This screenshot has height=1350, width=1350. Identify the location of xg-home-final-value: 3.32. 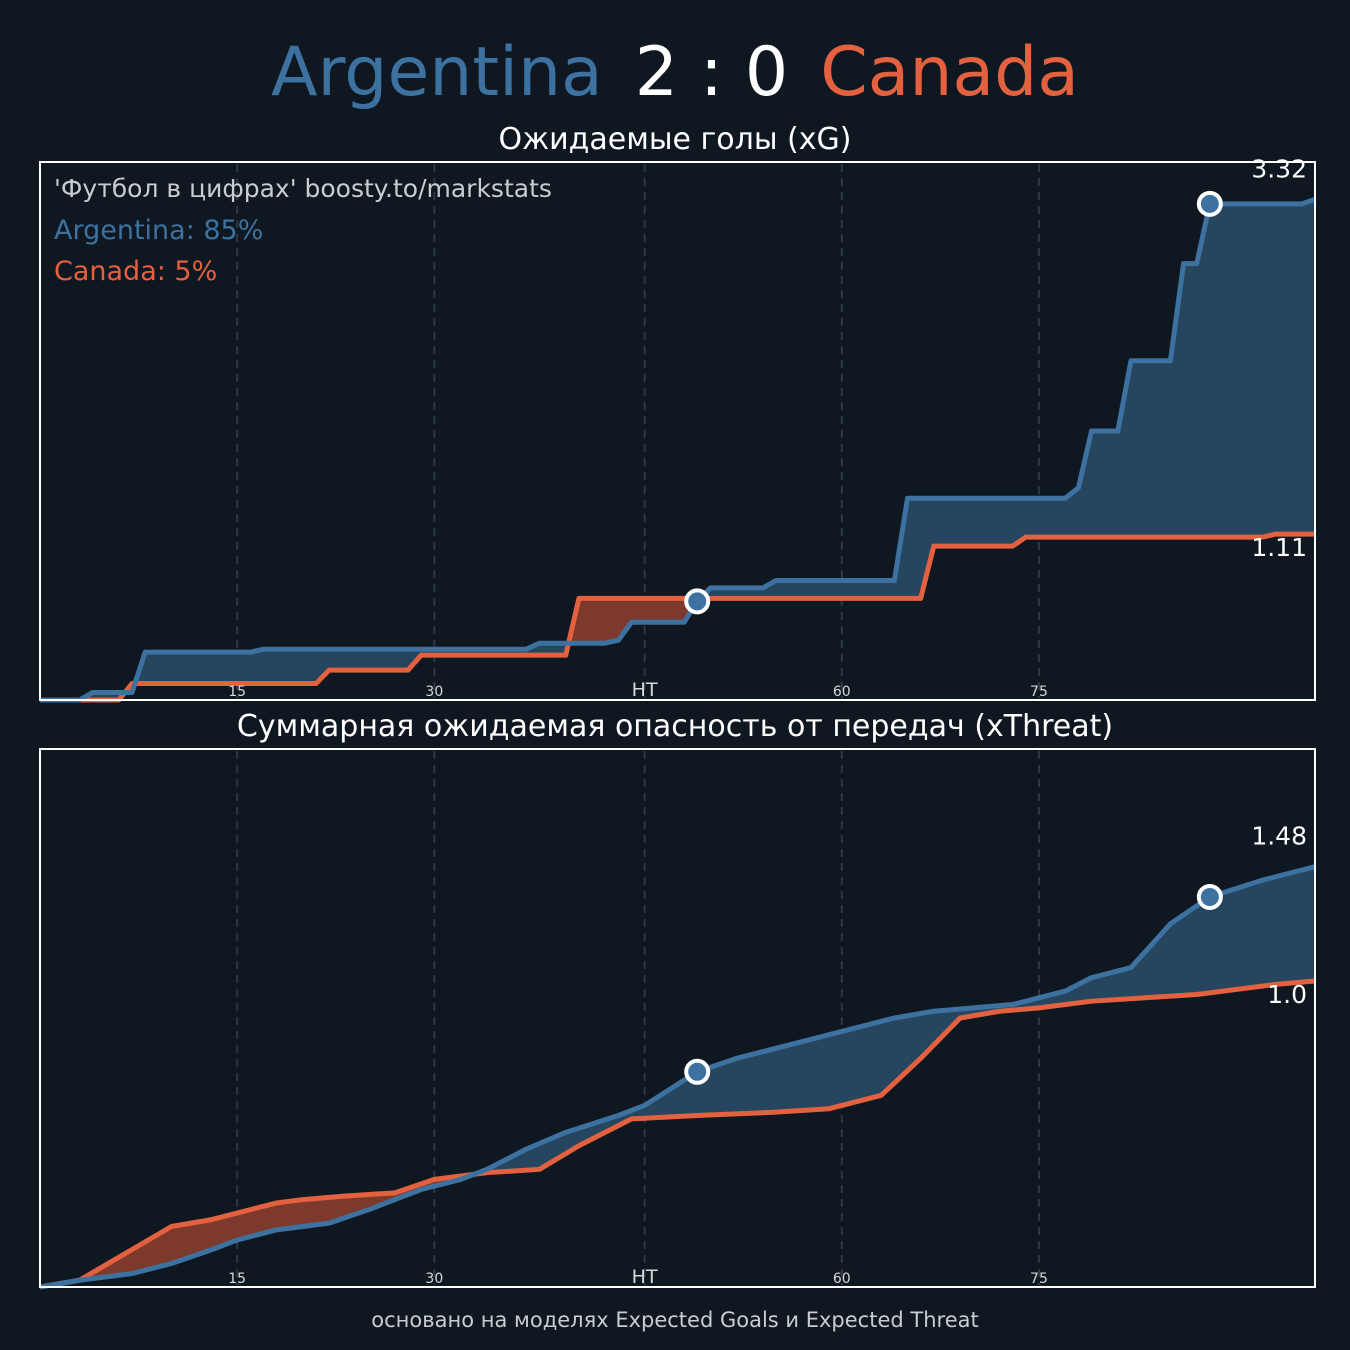
(1279, 168).